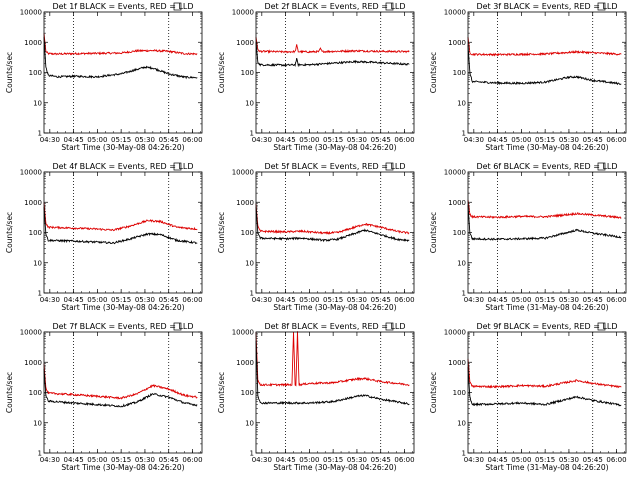 This screenshot has height=480, width=640. What do you see at coordinates (546, 166) in the screenshot?
I see `panel-title: Det 6f BLACK = Events, RED = LLD` at bounding box center [546, 166].